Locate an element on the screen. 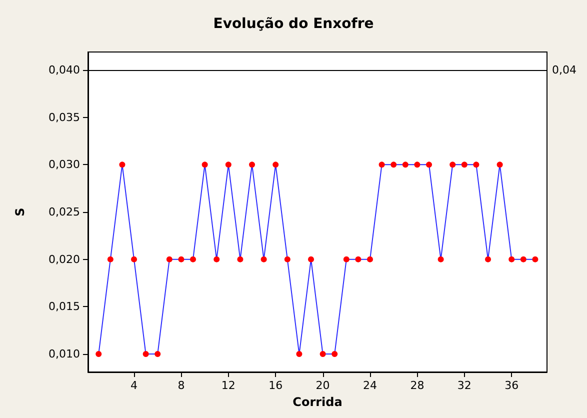 The height and width of the screenshot is (418, 587). y-tick-label: 0,010 is located at coordinates (64, 354).